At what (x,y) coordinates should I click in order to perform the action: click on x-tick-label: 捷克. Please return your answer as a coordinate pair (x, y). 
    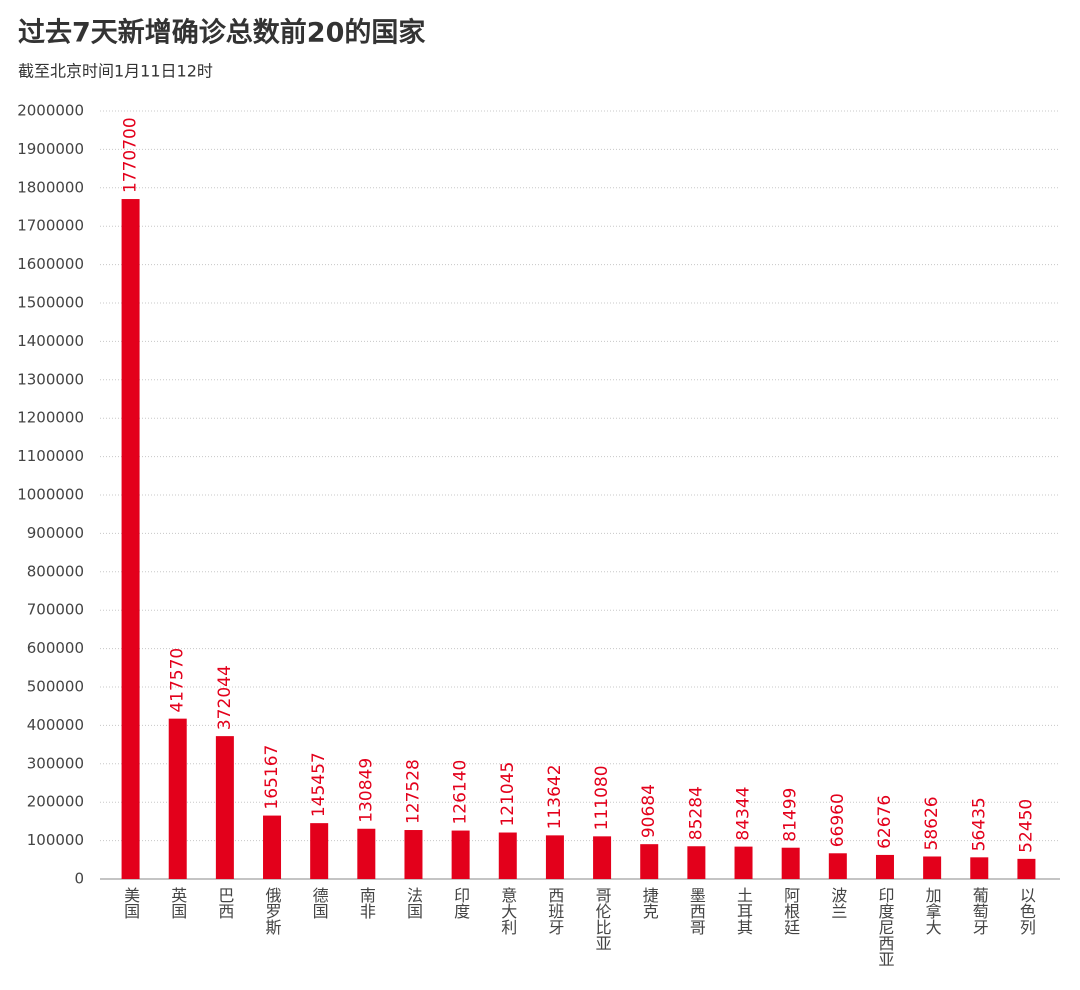
    Looking at the image, I should click on (649, 903).